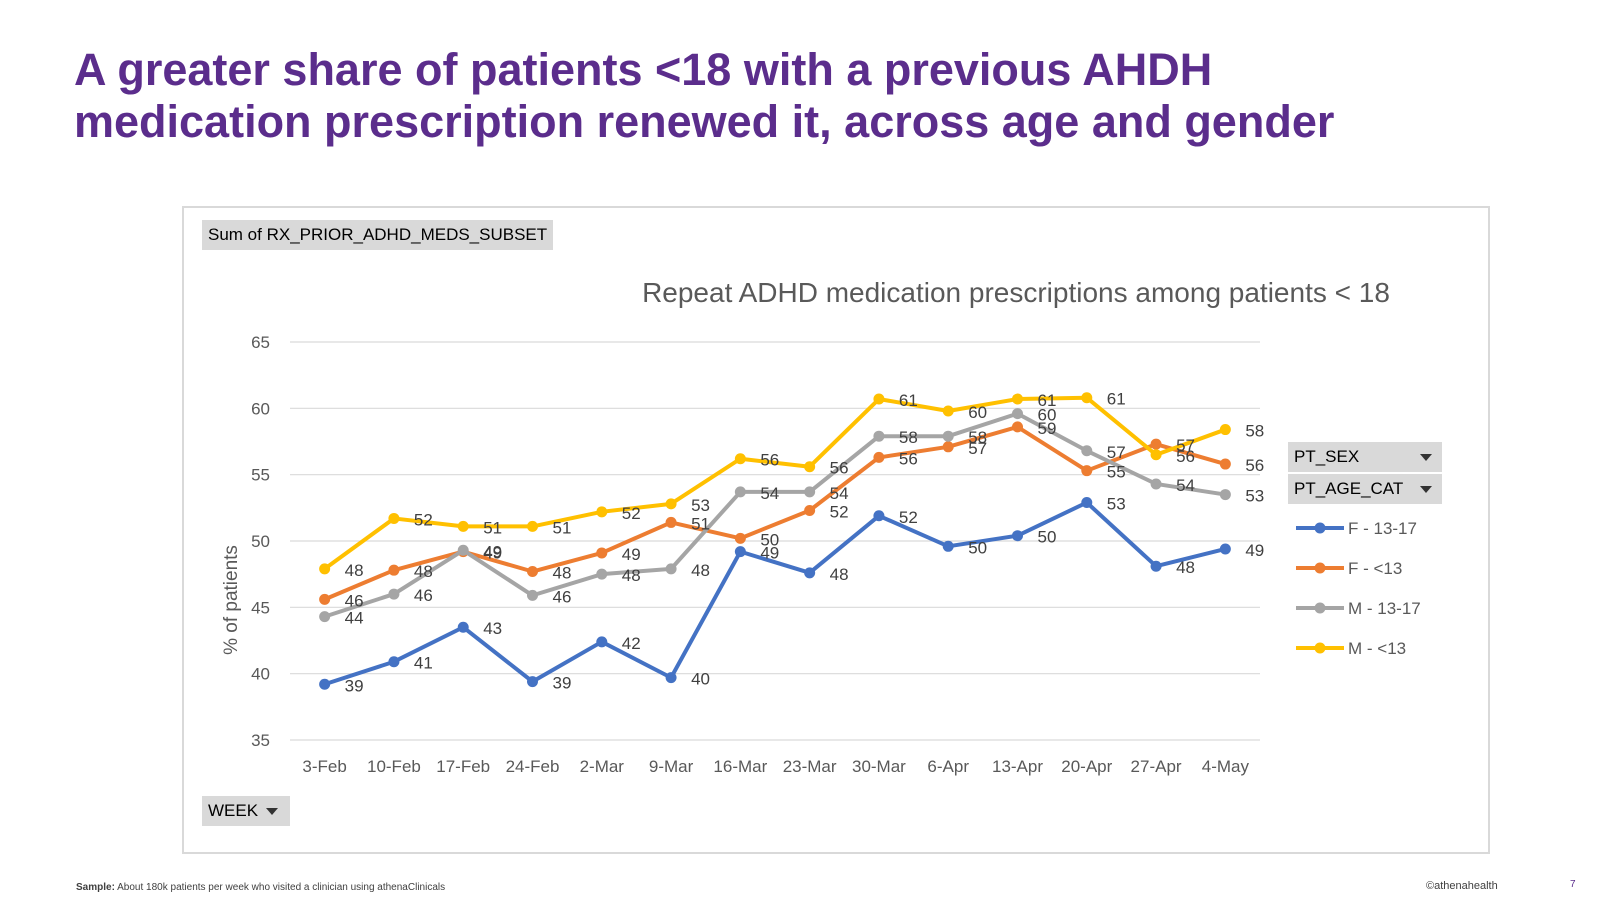 The height and width of the screenshot is (900, 1600). Describe the element at coordinates (1047, 415) in the screenshot. I see `data-label: 60` at that location.